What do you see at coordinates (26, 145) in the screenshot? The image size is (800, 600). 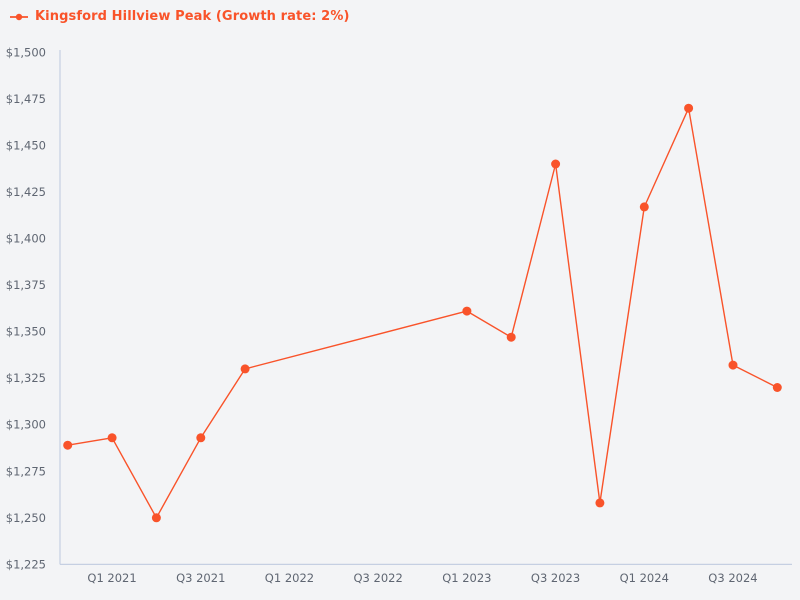 I see `y-tick-label: $1,450` at bounding box center [26, 145].